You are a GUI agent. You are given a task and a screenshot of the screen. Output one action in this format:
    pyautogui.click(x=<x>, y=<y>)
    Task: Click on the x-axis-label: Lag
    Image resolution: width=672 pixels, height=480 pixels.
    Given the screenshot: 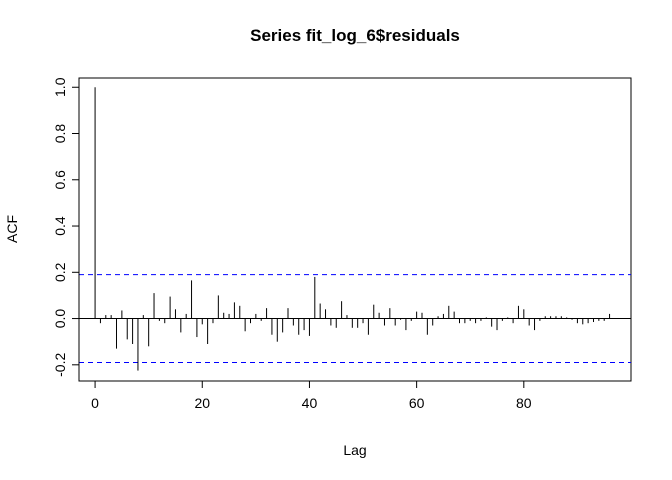 What is the action you would take?
    pyautogui.click(x=354, y=450)
    